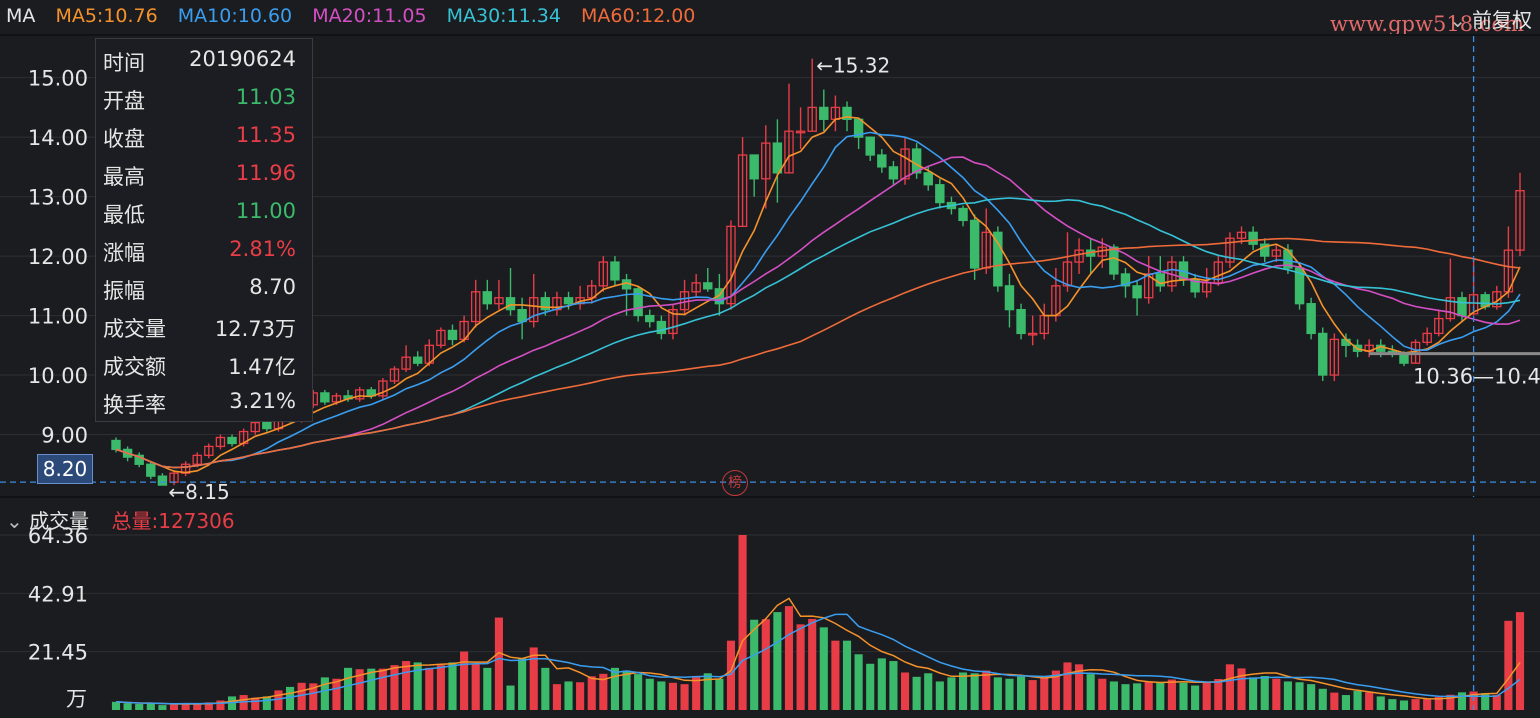 Image resolution: width=1540 pixels, height=718 pixels. Describe the element at coordinates (265, 97) in the screenshot. I see `tooltip-value: 11.03` at that location.